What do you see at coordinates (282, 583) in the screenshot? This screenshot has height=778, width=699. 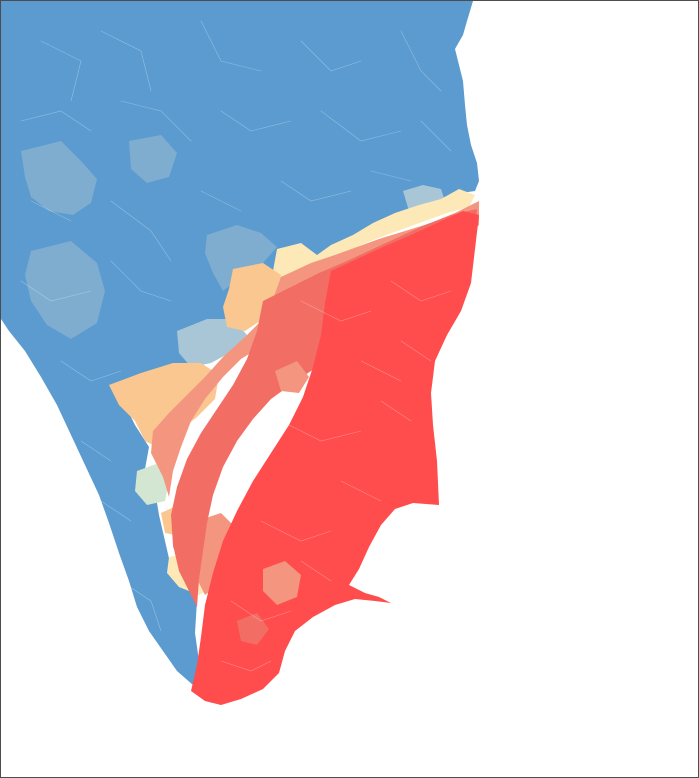 I see `region-salmon-pocket-a` at bounding box center [282, 583].